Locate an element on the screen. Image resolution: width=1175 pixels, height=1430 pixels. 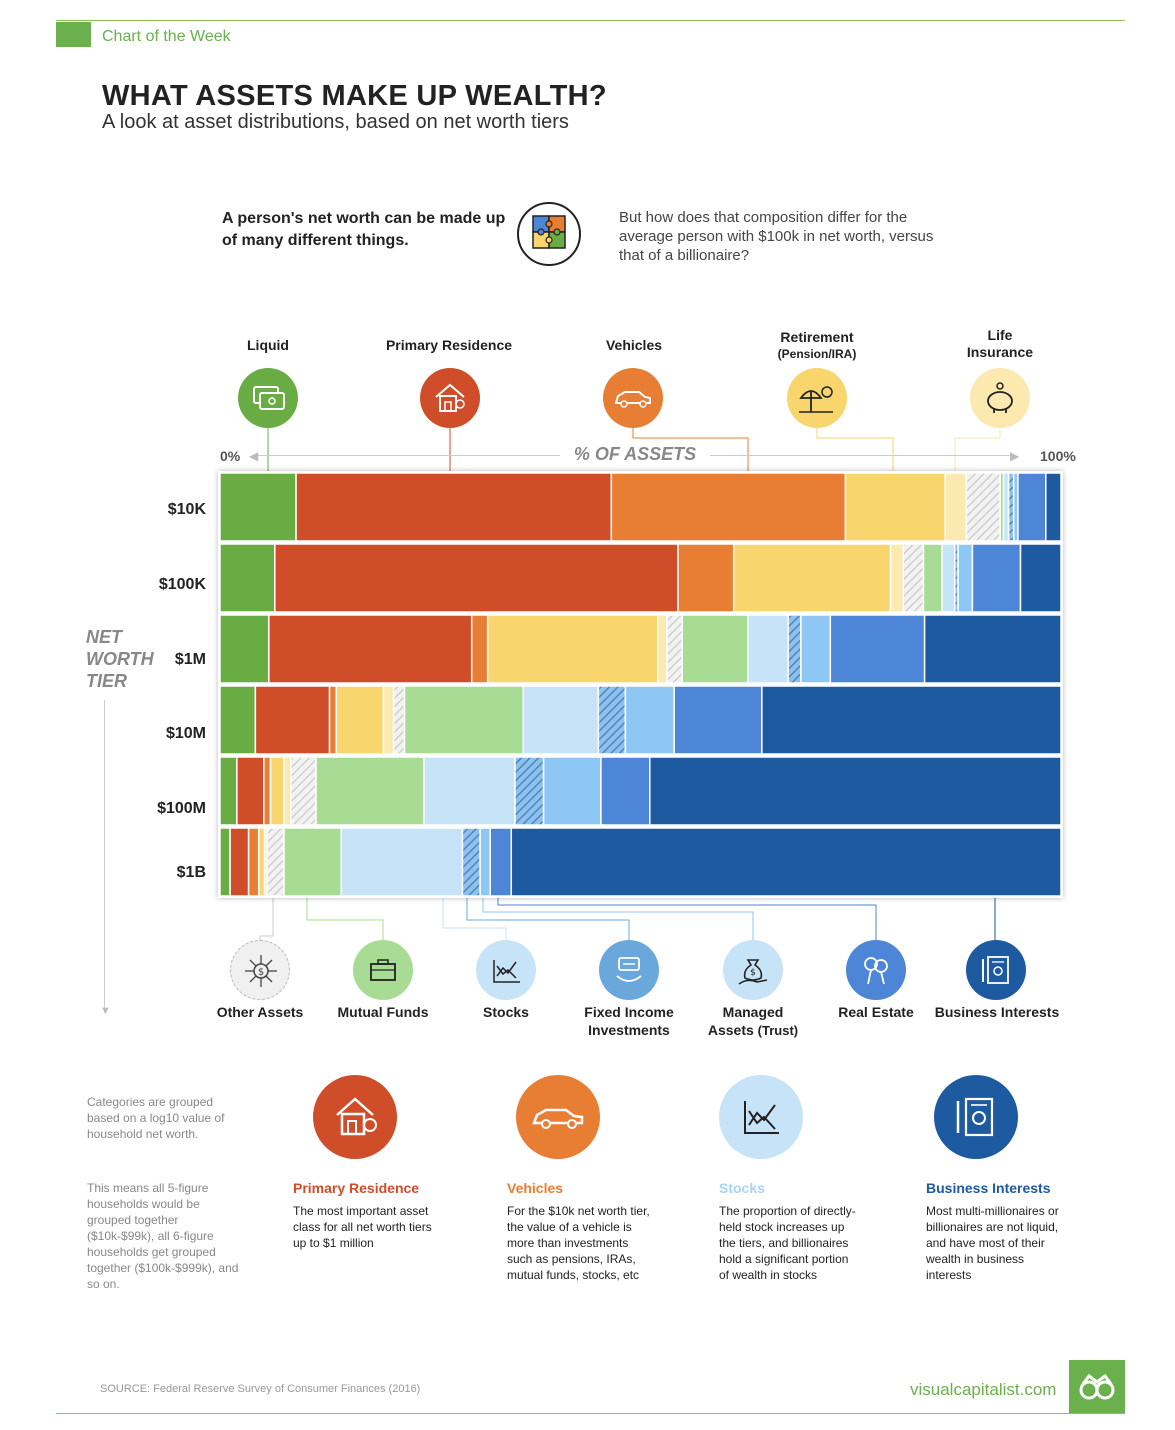
bar-segment-retirement-pension-ira--1m is located at coordinates (572, 649).